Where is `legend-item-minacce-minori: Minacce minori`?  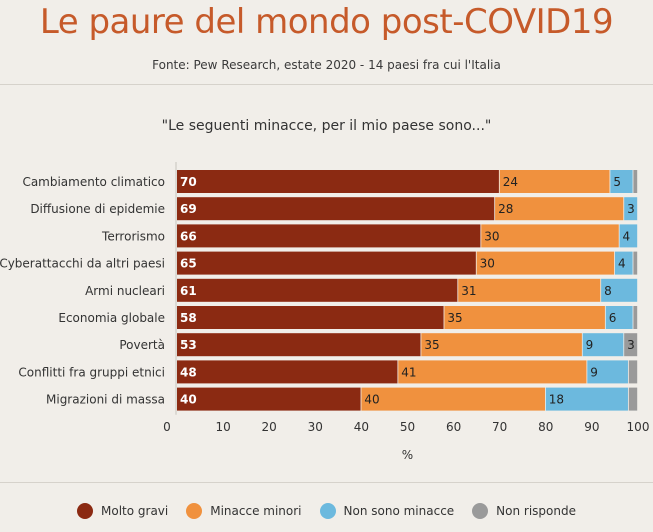 legend-item-minacce-minori: Minacce minori is located at coordinates (244, 511).